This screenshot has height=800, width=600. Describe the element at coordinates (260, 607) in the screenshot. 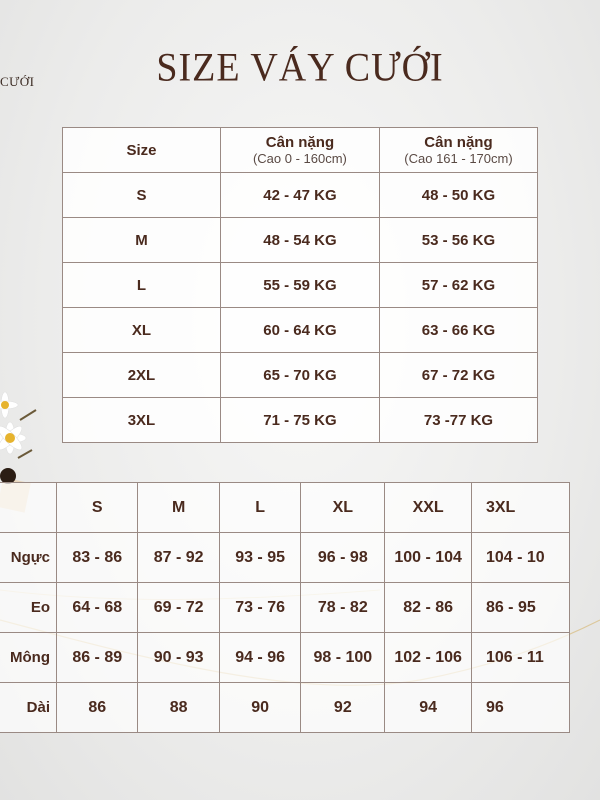

I see `table-cell: 73 - 76` at that location.